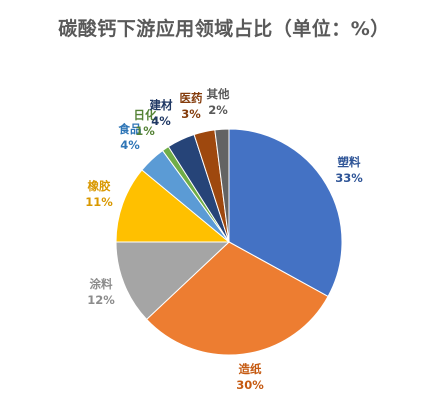  I want to click on slice-category-label: 涂料, so click(101, 284).